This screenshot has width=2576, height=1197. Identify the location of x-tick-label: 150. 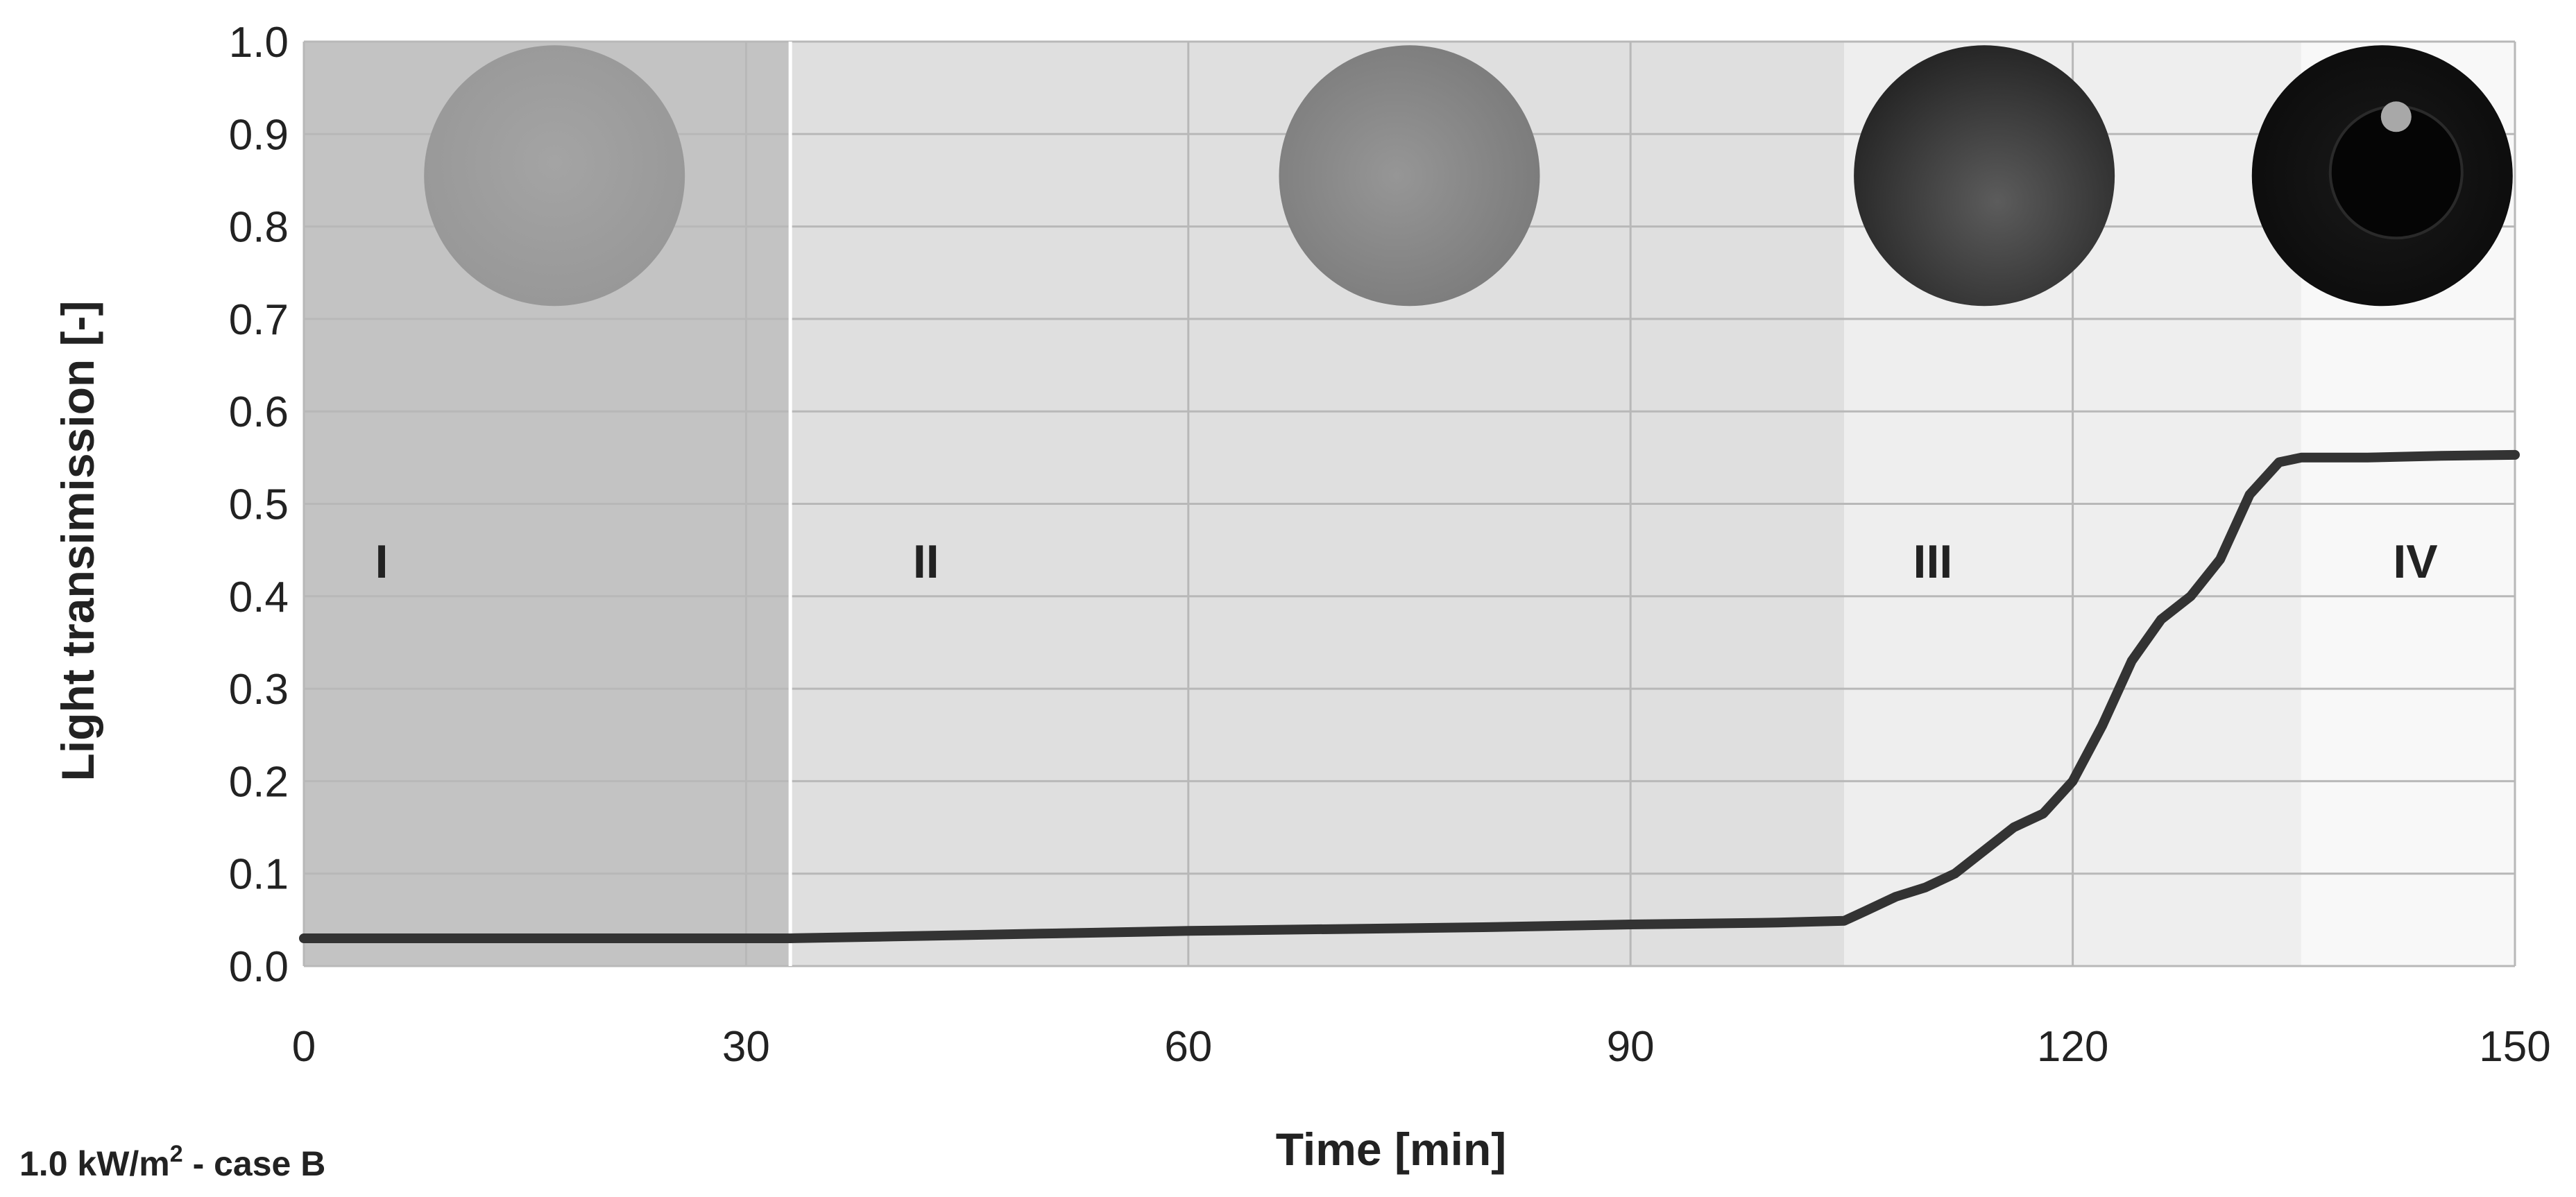
(2514, 1047).